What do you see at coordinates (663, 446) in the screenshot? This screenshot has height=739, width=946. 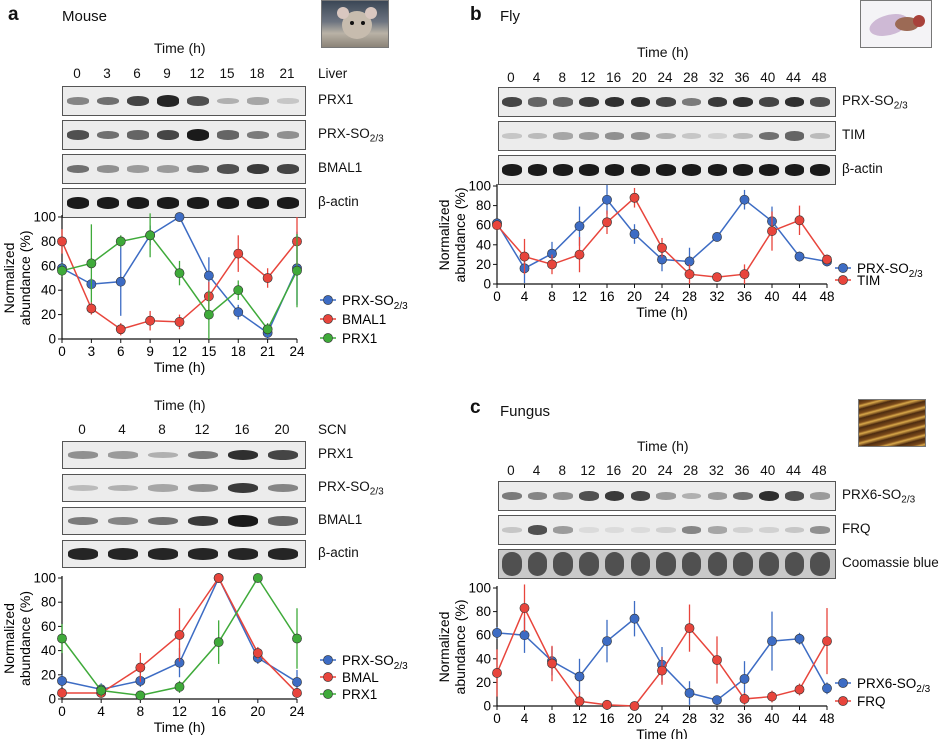 I see `blot-time-header-fungus: Time (h)` at bounding box center [663, 446].